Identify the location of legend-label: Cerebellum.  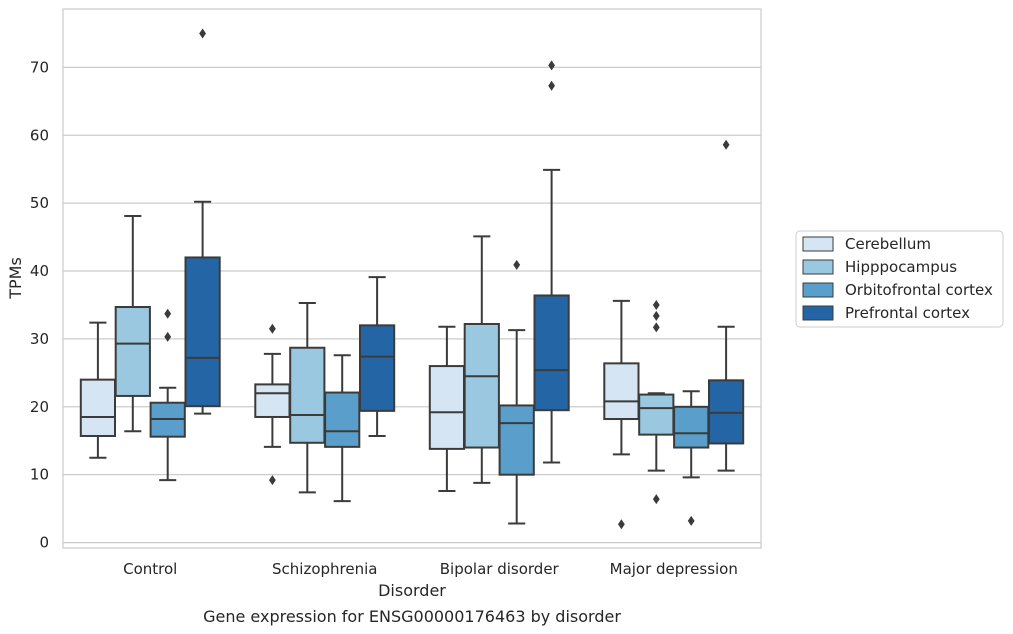
(888, 244).